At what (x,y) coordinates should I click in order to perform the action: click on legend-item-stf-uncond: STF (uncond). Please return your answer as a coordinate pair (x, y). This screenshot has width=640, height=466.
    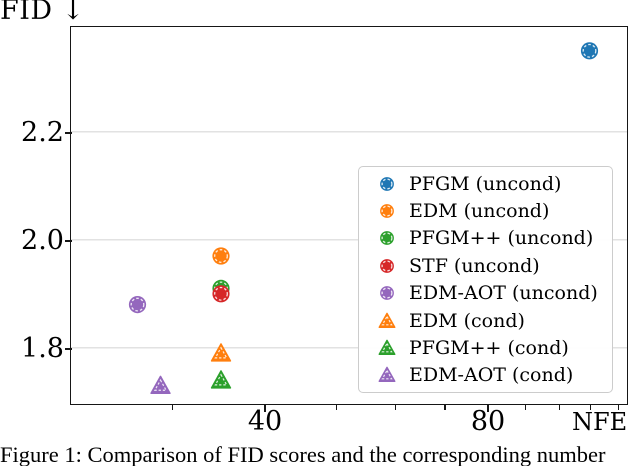
    Looking at the image, I should click on (495, 265).